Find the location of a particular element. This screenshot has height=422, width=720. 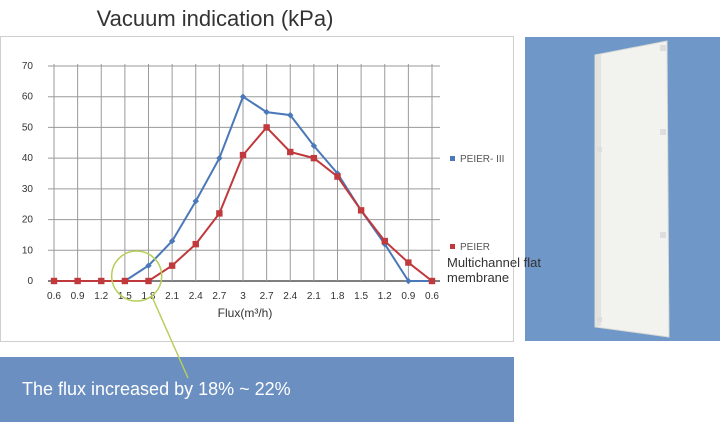

y-axis-ticks: 0 10 20 30 40 50 60 70 is located at coordinates (28, 174).